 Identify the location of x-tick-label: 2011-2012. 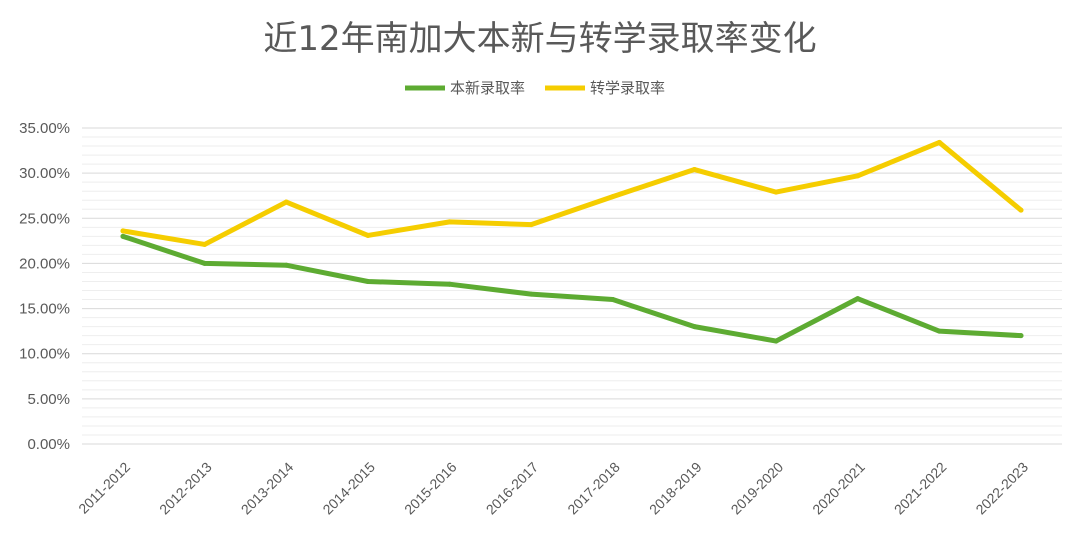
(104, 488).